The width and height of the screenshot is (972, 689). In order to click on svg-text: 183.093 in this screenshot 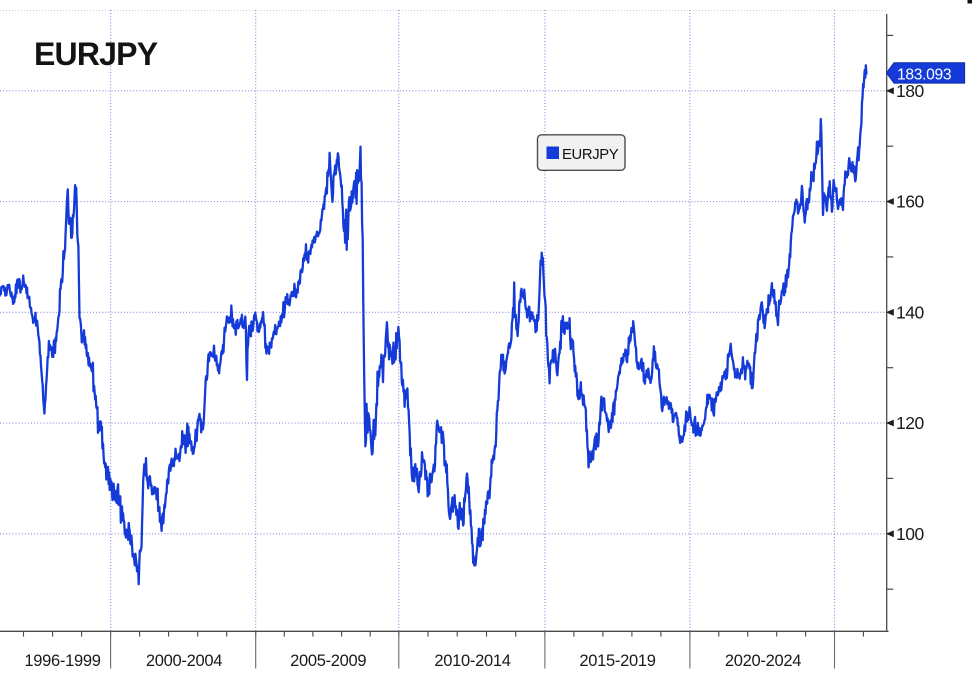, I will do `click(924, 74)`.